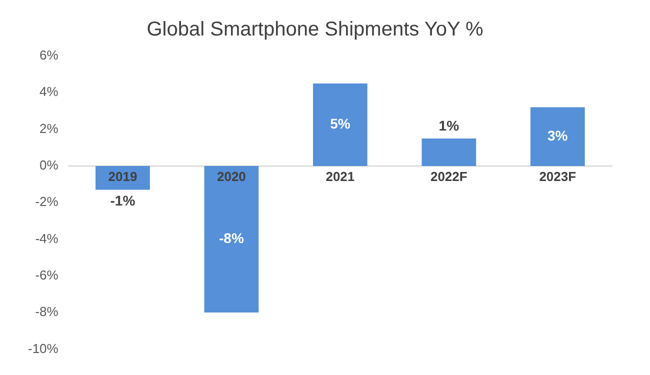 The height and width of the screenshot is (375, 650). I want to click on data-label: -8%, so click(231, 238).